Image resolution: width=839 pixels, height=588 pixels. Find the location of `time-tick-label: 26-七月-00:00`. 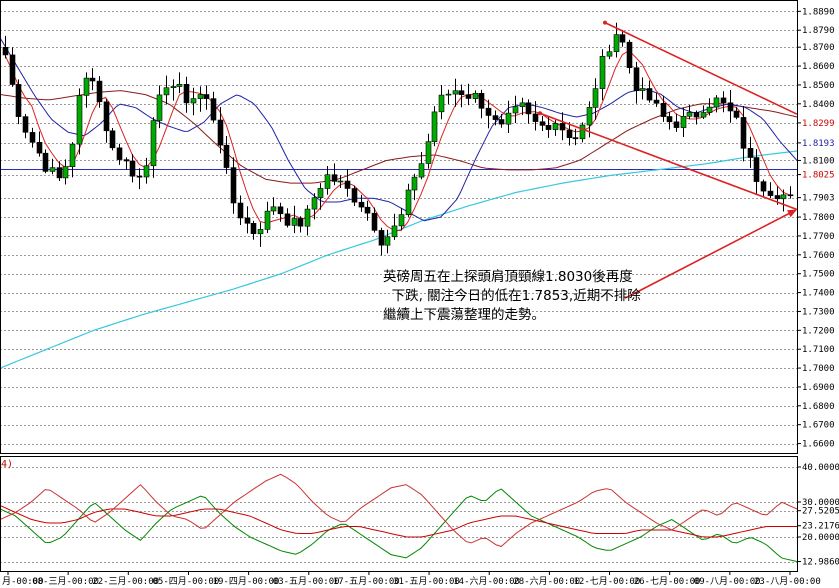

time-tick-label: 26-七月-00:00 is located at coordinates (667, 581).